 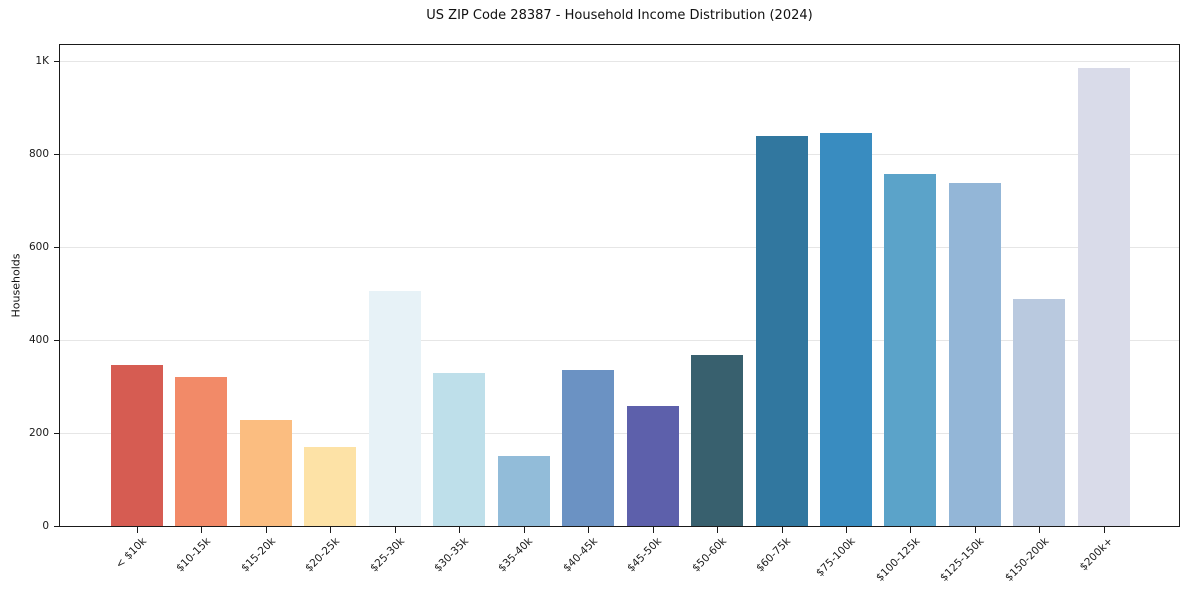 I want to click on x-axis-tick-label: $60-75k, so click(x=774, y=555).